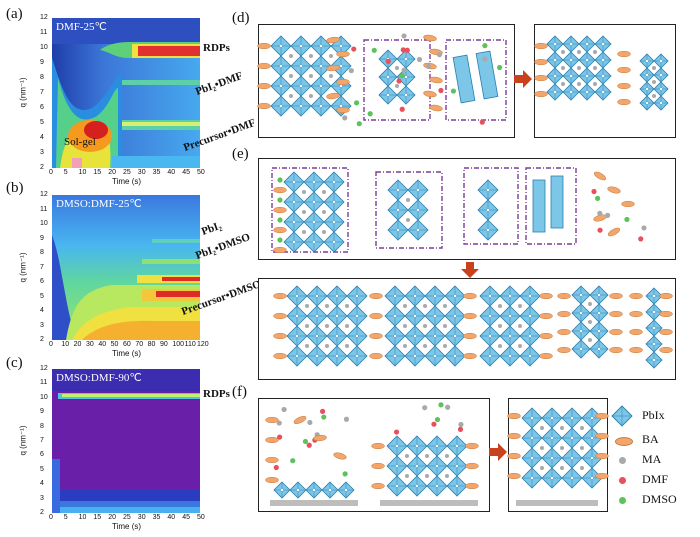 This screenshot has width=700, height=537. What do you see at coordinates (14, 14) in the screenshot?
I see `panel-a-label: (a)` at bounding box center [14, 14].